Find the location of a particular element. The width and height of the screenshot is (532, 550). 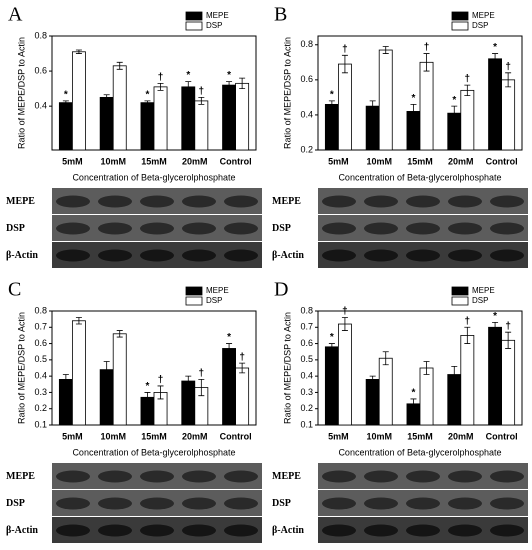

x-axis-label: Concentration of Beta-glycerolphosphate is located at coordinates (419, 177).